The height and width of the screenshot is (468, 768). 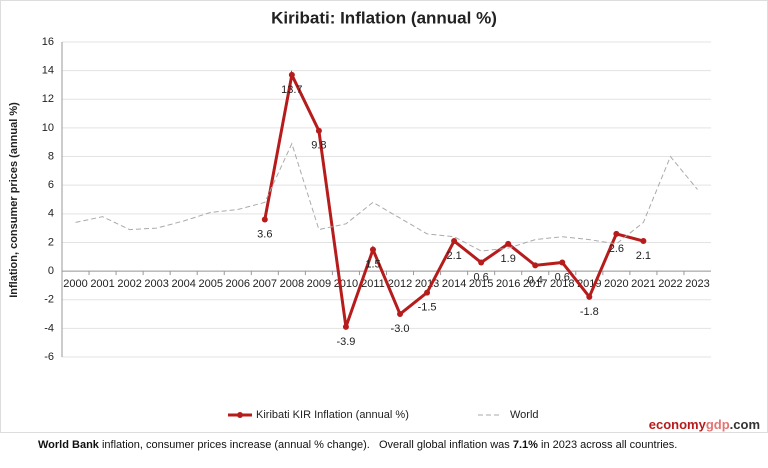 What do you see at coordinates (292, 284) in the screenshot?
I see `x-tick-label: 2008` at bounding box center [292, 284].